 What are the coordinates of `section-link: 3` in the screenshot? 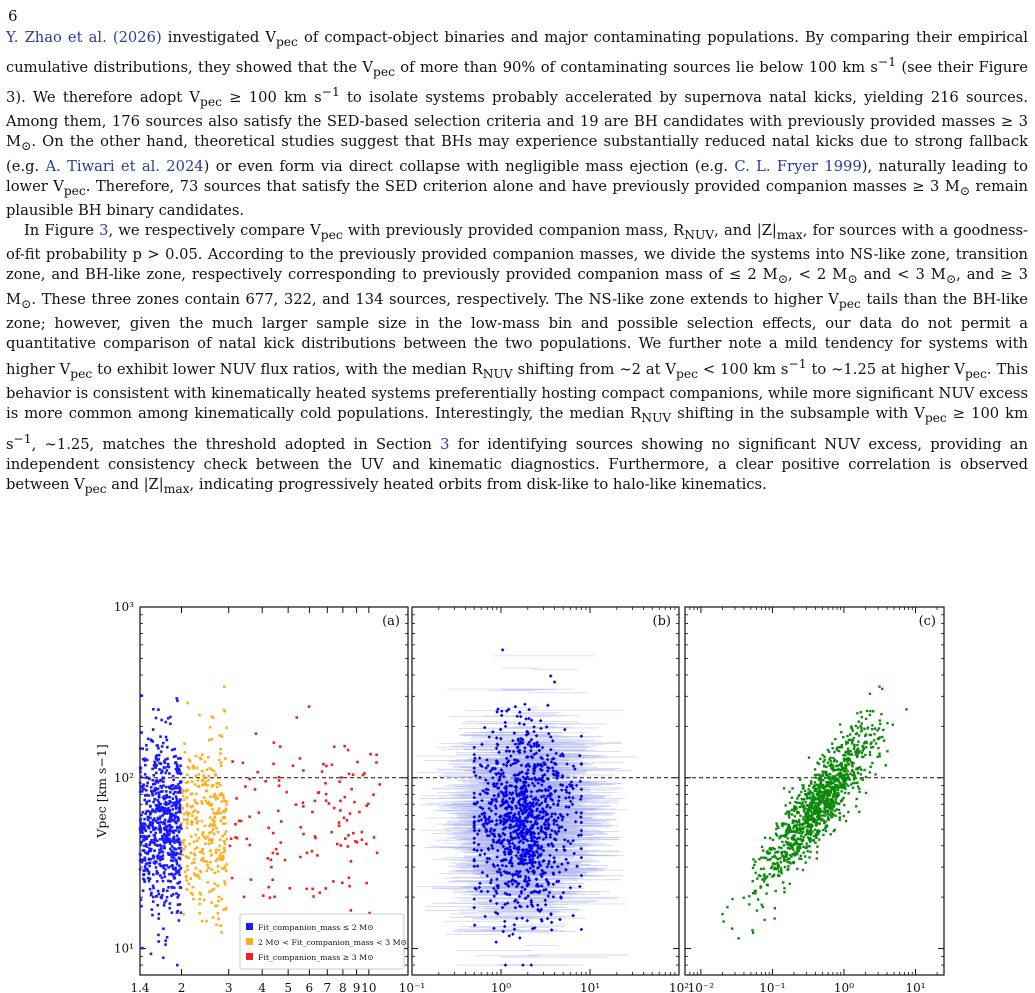 It's located at (445, 444).